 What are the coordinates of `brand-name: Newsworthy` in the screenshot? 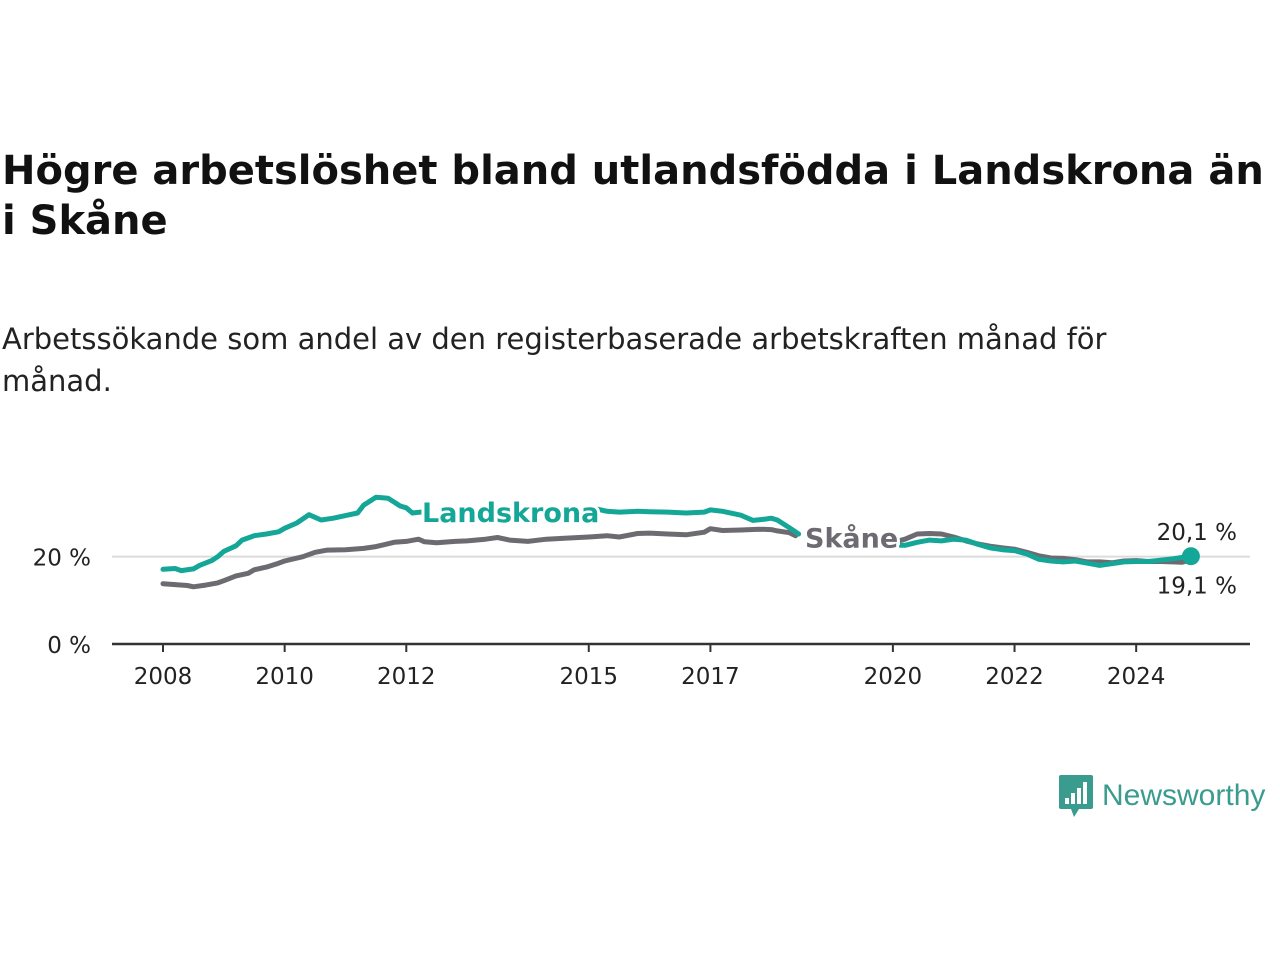 It's located at (1184, 795).